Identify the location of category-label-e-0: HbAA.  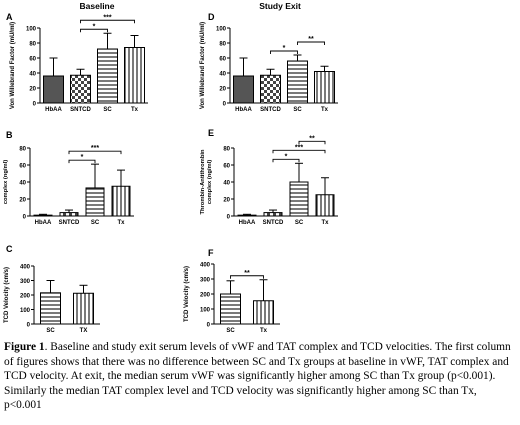
(247, 223).